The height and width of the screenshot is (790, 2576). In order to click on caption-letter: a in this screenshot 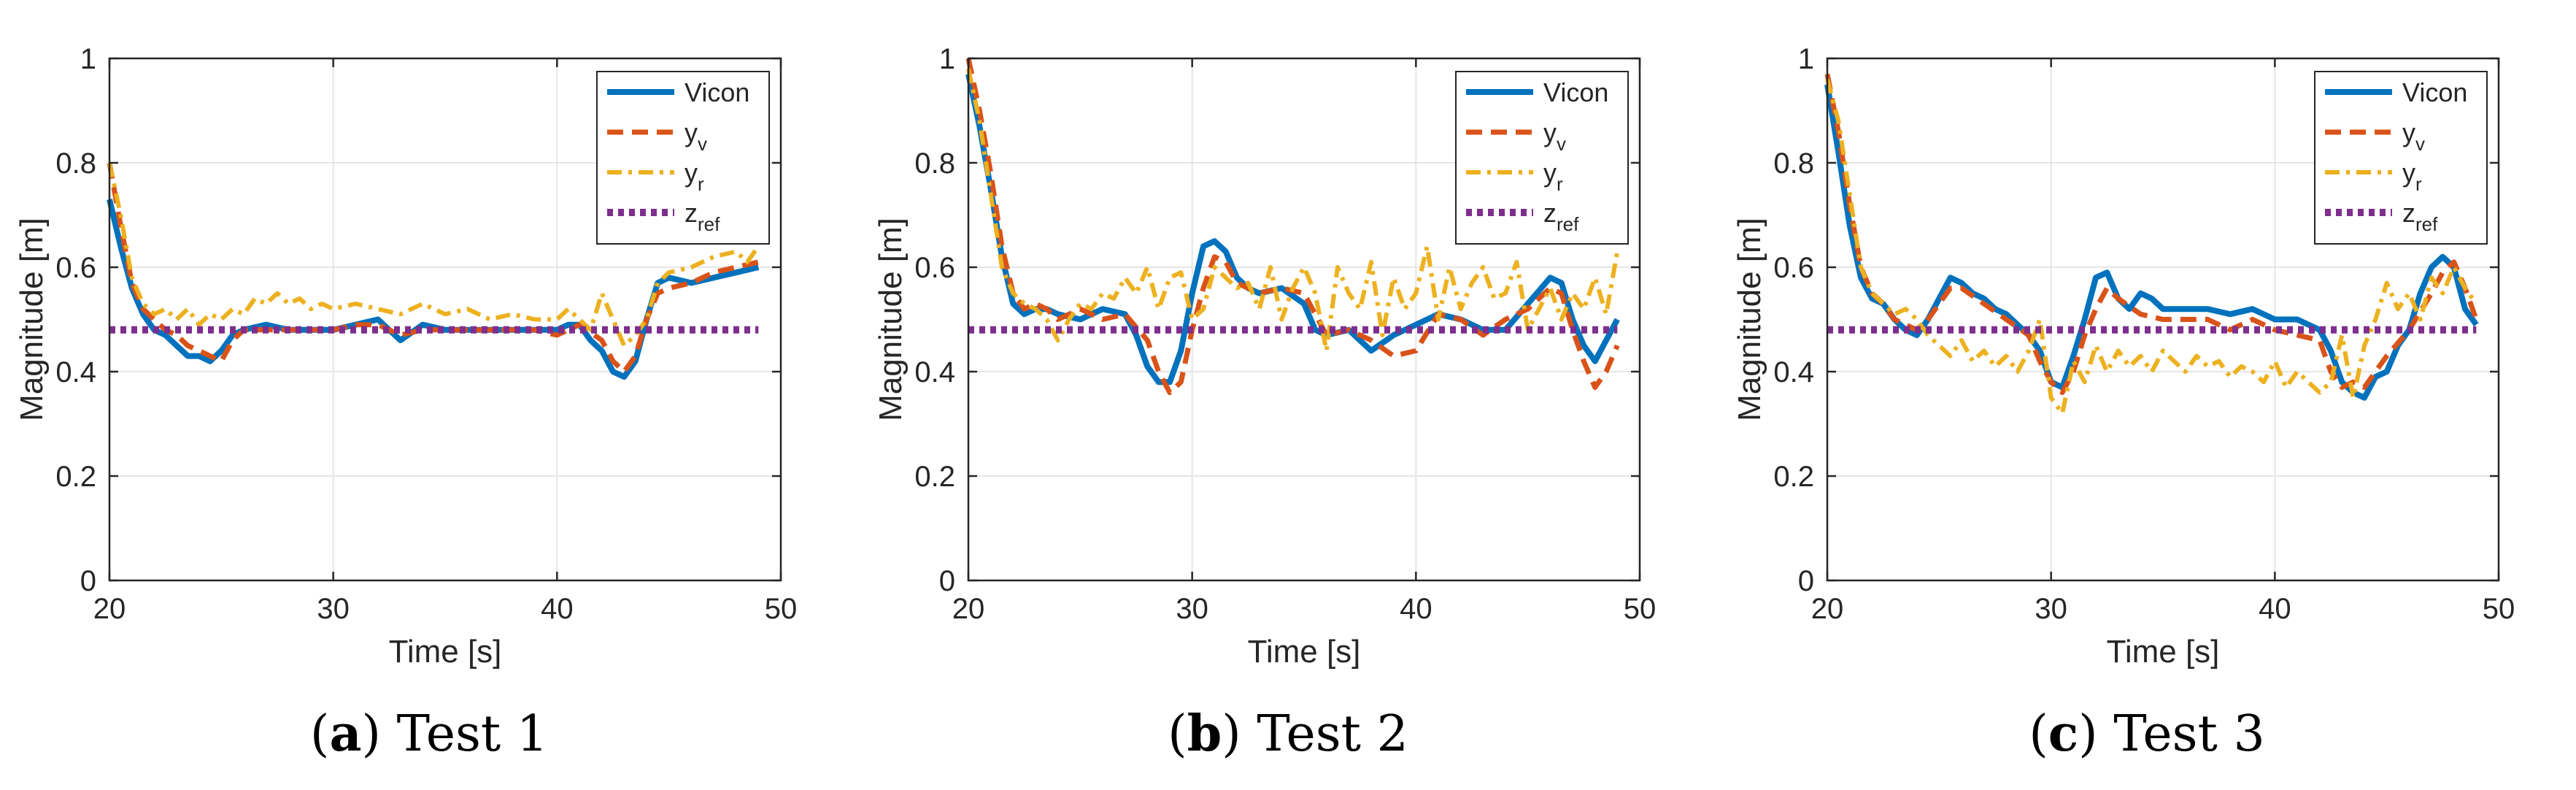, I will do `click(345, 734)`.